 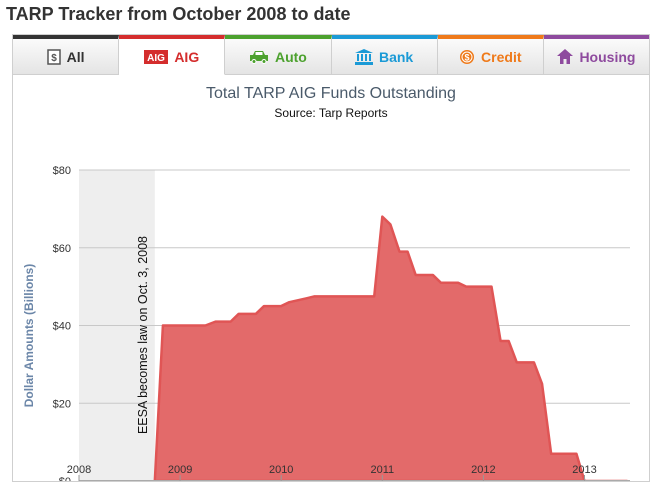 I want to click on bank-icon, so click(x=363, y=56).